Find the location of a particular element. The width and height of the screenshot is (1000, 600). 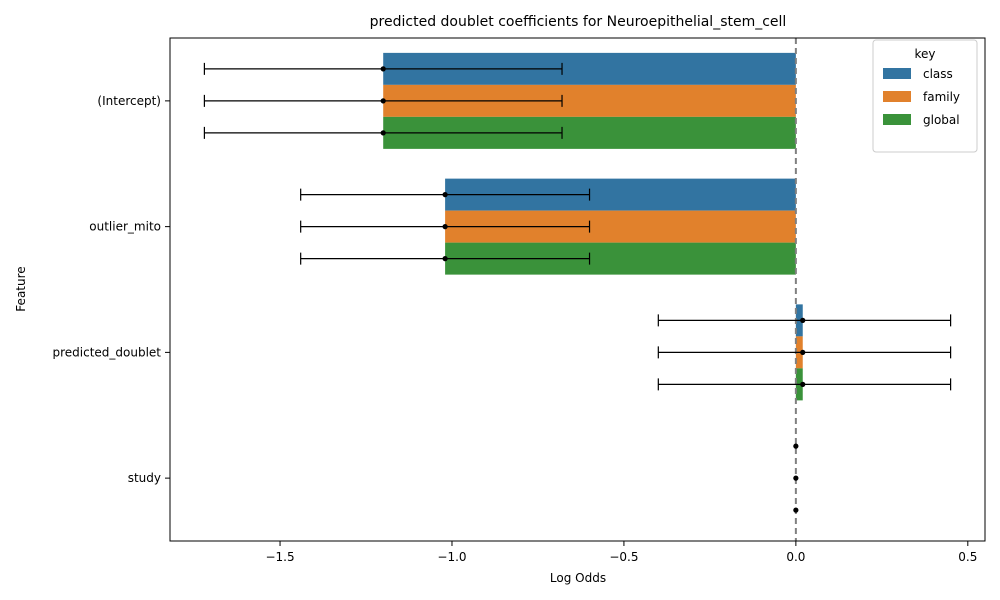

legend-label-global: global is located at coordinates (941, 120).